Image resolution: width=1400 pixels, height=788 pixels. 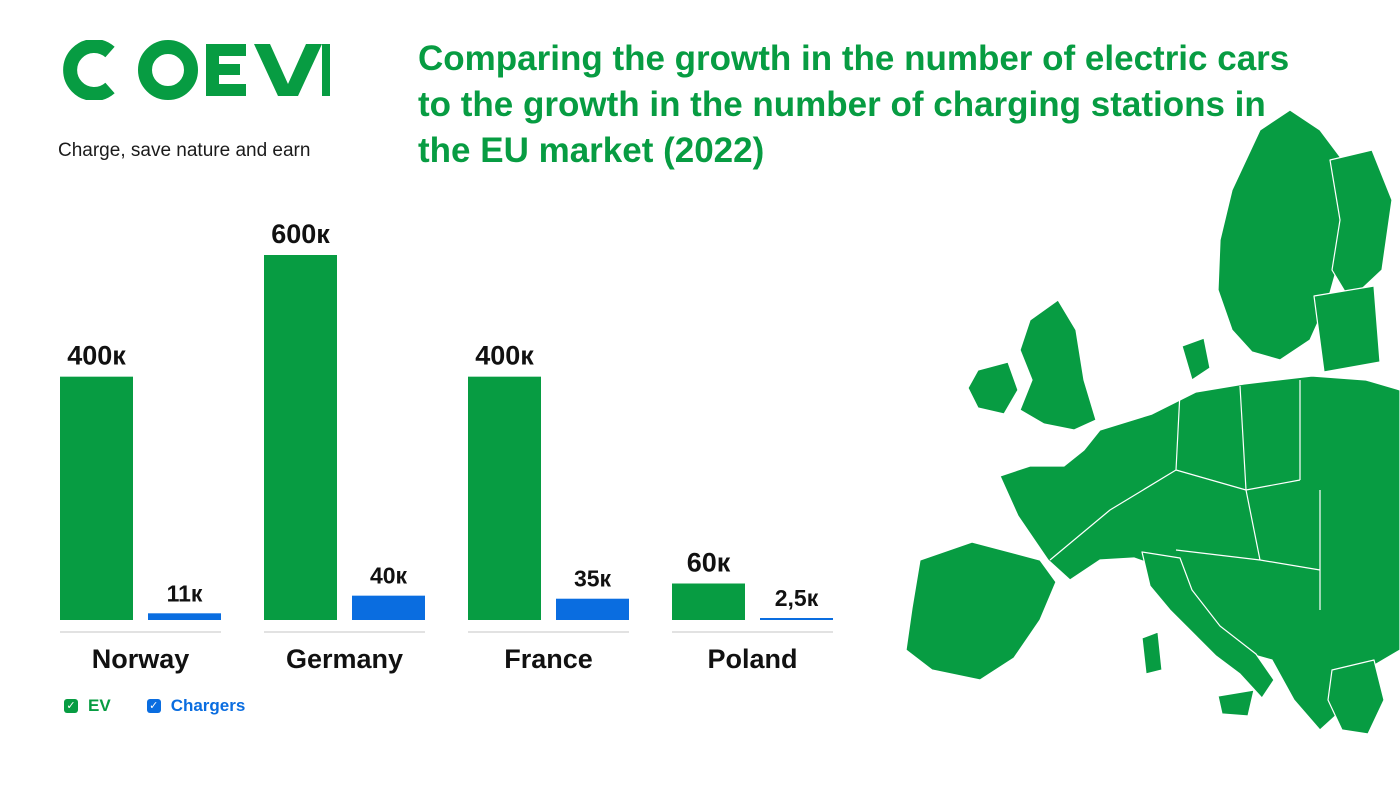 I want to click on bar-ev-france, so click(x=504, y=498).